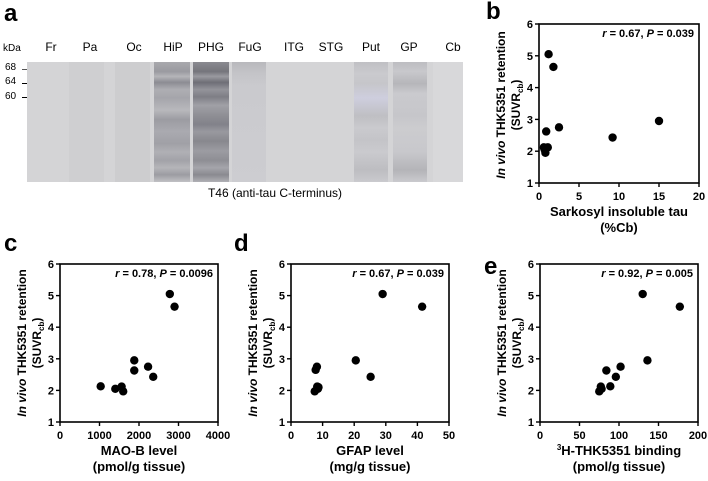 The width and height of the screenshot is (708, 481). Describe the element at coordinates (699, 197) in the screenshot. I see `x-tick-label: 20` at that location.